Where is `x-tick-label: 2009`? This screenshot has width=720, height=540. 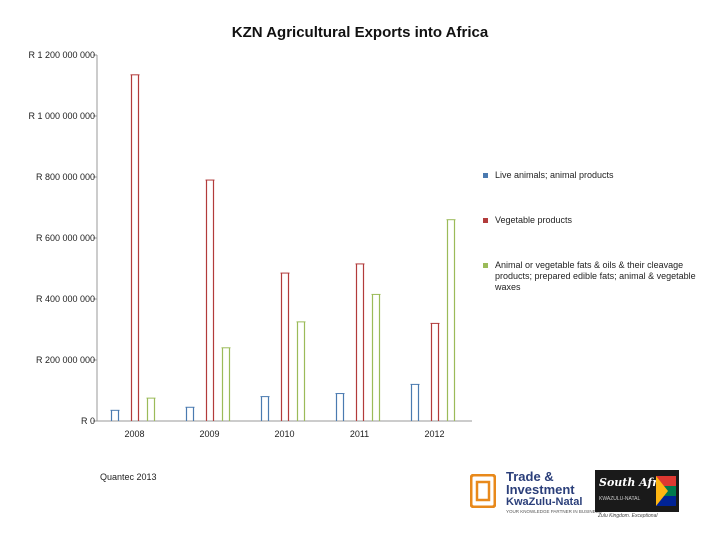 x-tick-label: 2009 is located at coordinates (209, 434).